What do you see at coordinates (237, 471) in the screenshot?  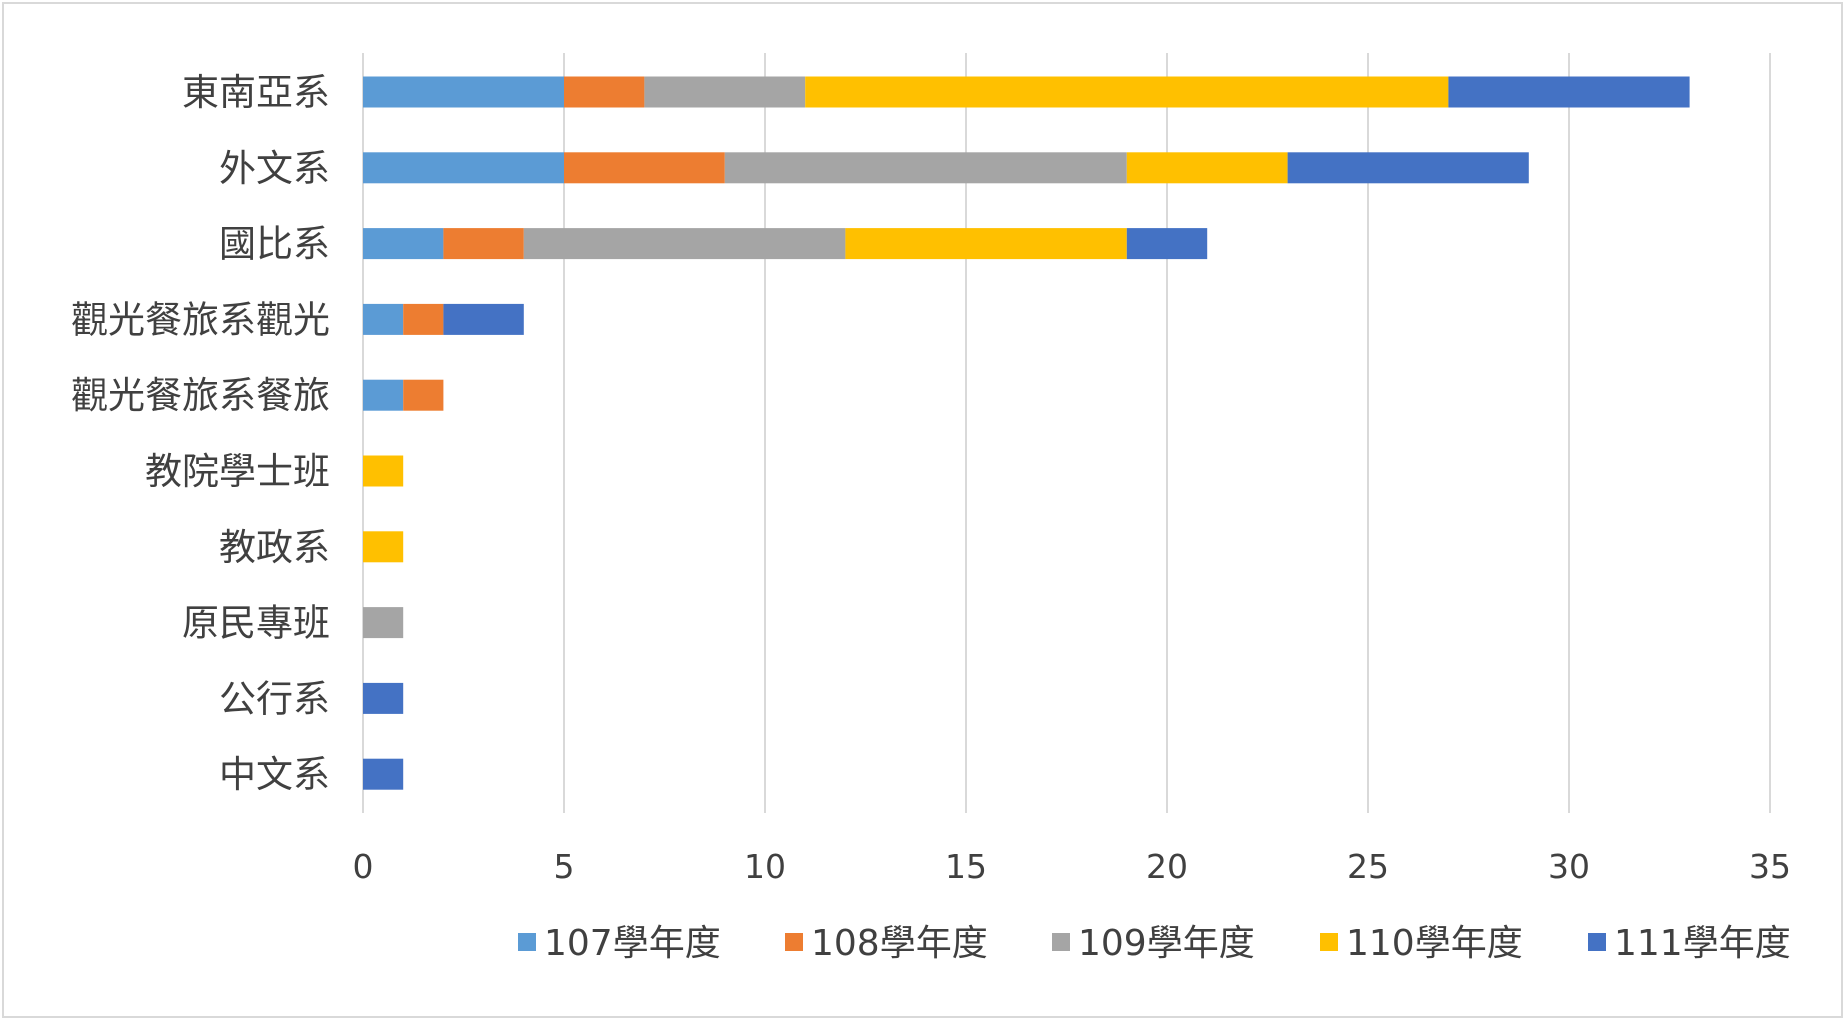 I see `category-label: 教院學士班` at bounding box center [237, 471].